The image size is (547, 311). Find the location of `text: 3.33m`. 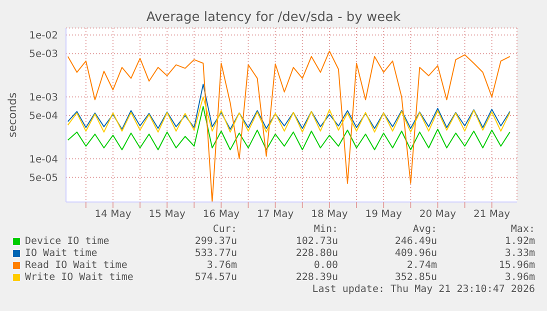

text: 3.33m is located at coordinates (519, 253).